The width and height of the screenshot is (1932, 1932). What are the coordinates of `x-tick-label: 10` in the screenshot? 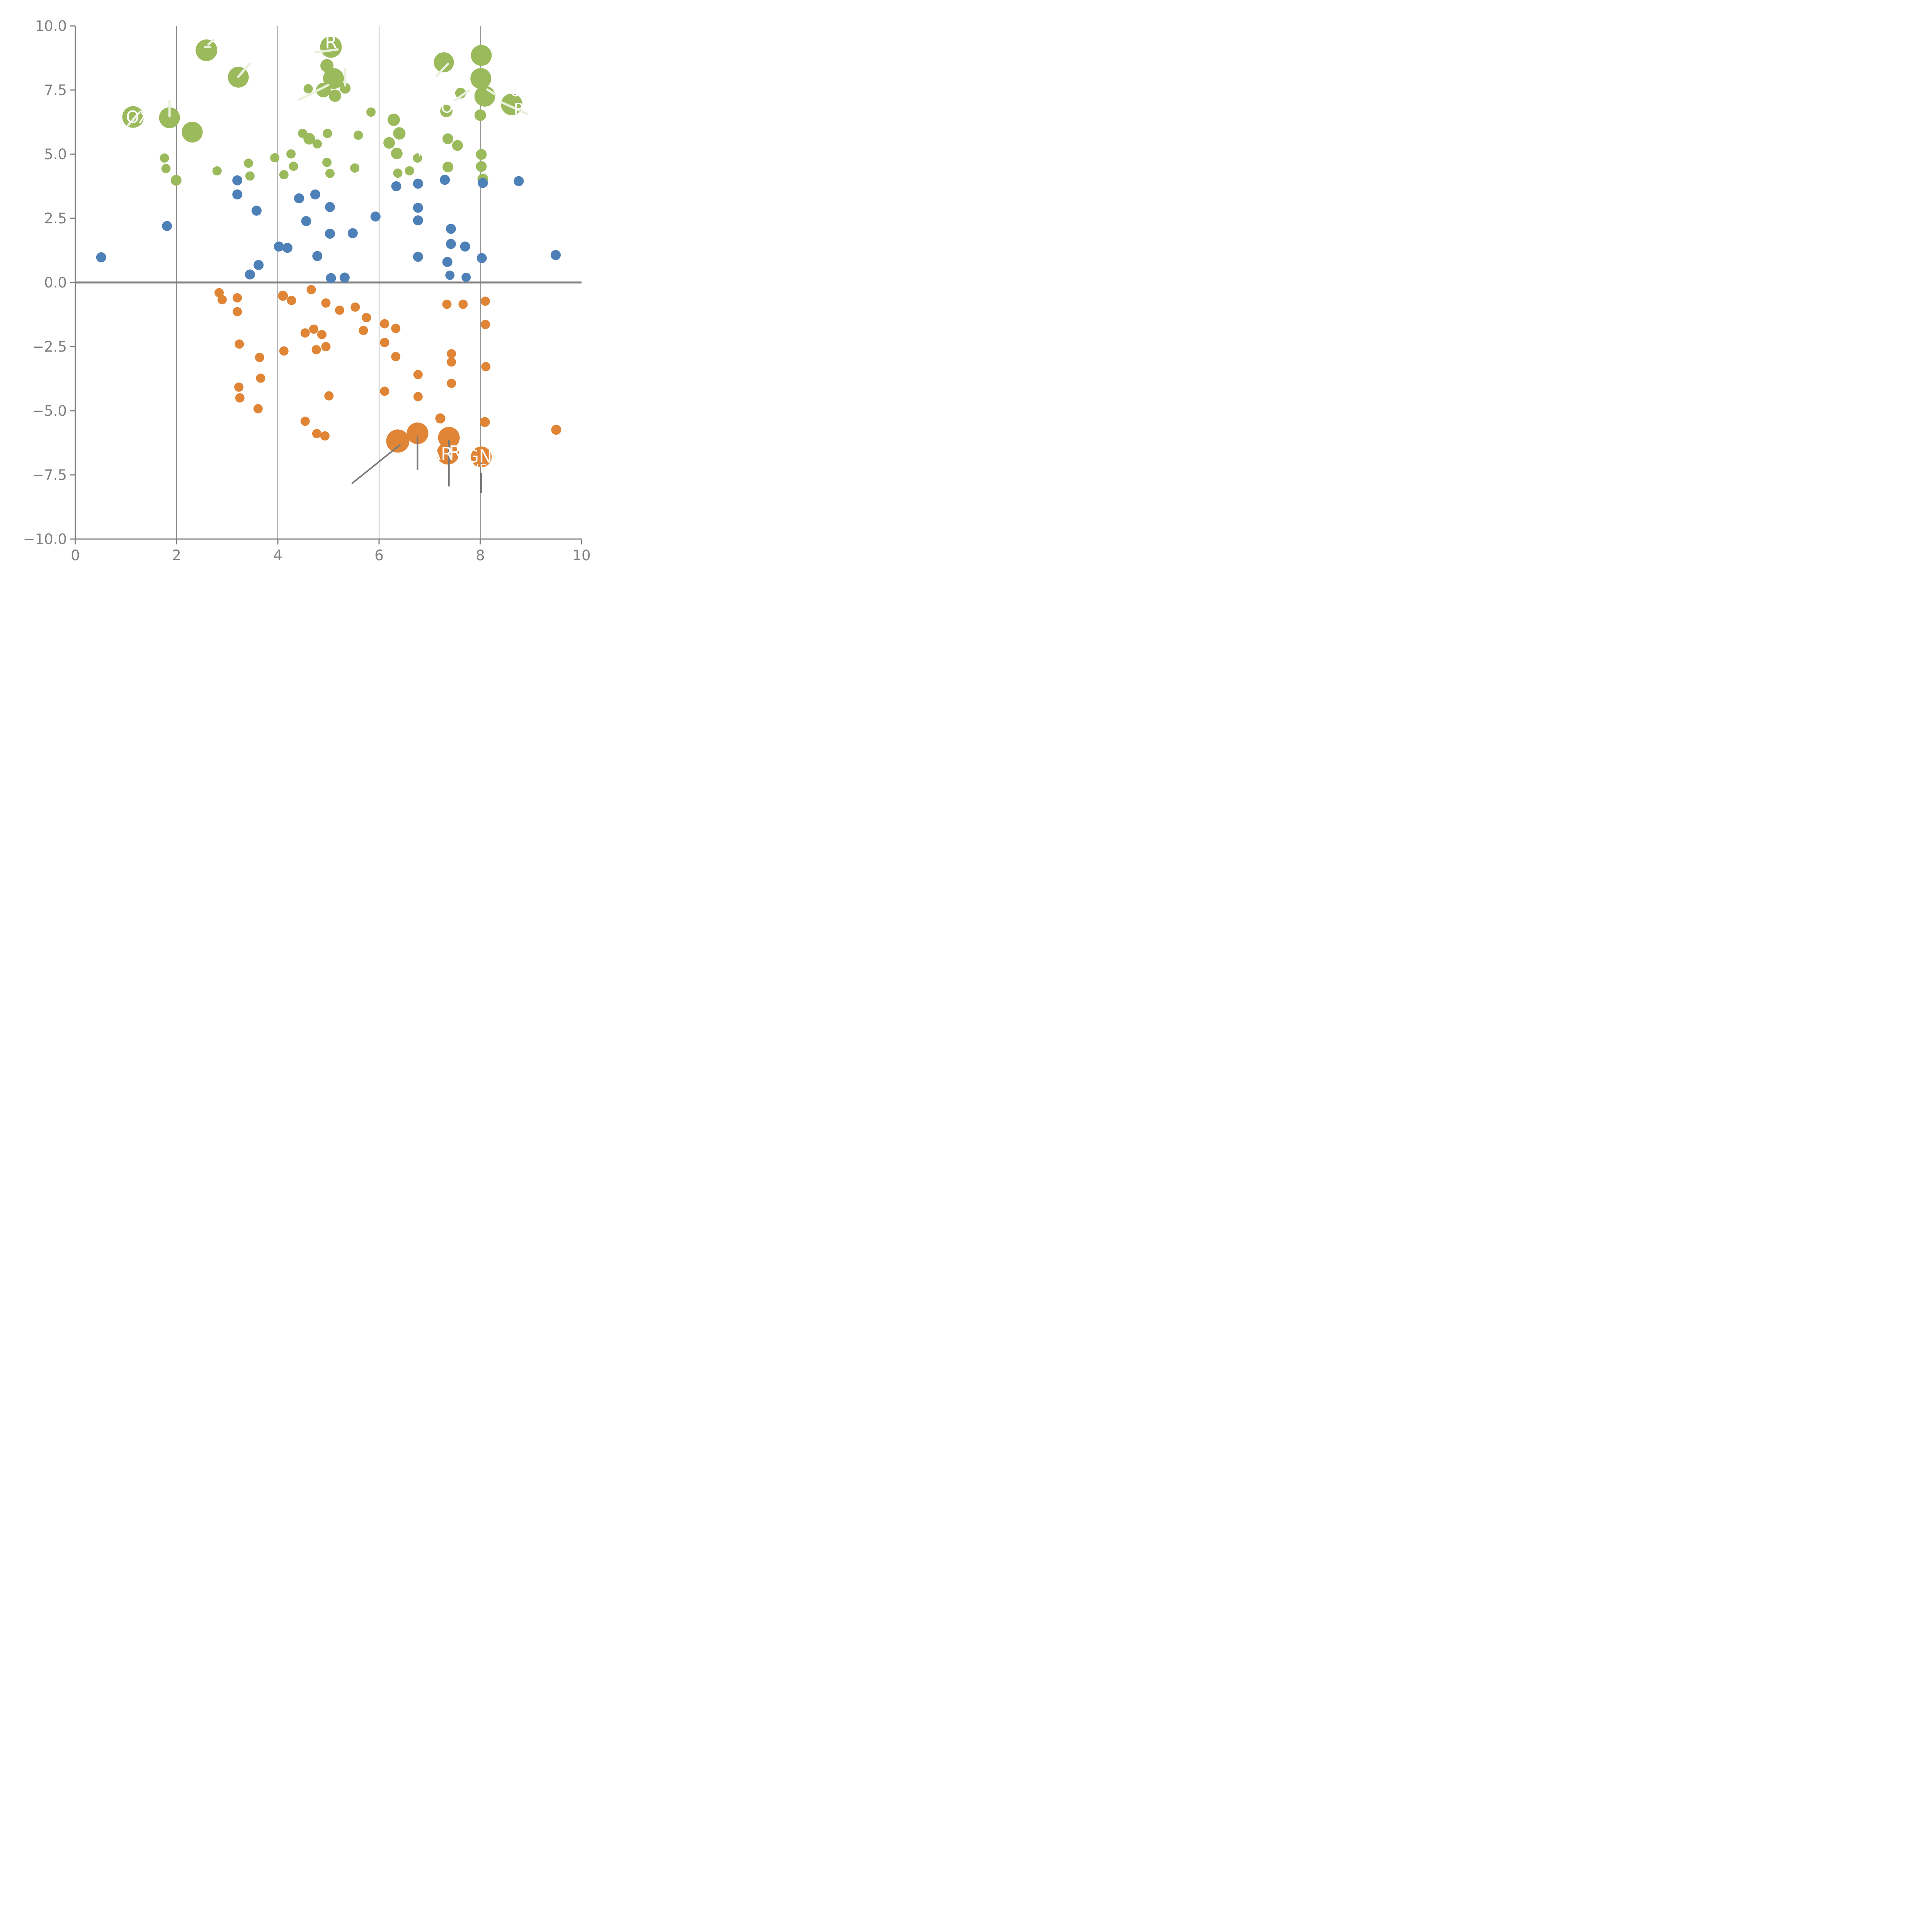 It's located at (581, 556).